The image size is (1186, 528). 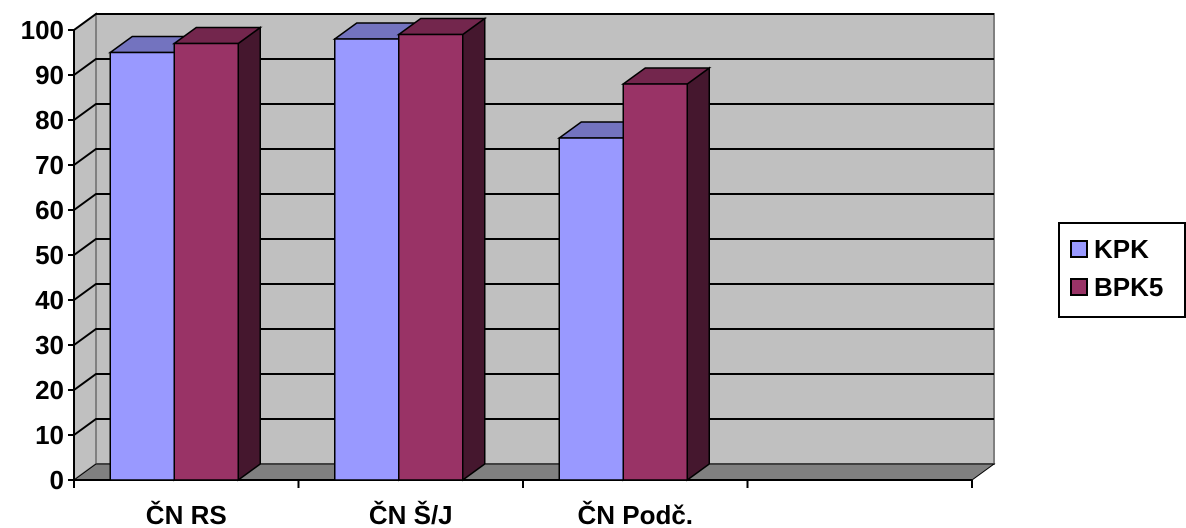 What do you see at coordinates (1122, 270) in the screenshot?
I see `legend: KPK BPK5` at bounding box center [1122, 270].